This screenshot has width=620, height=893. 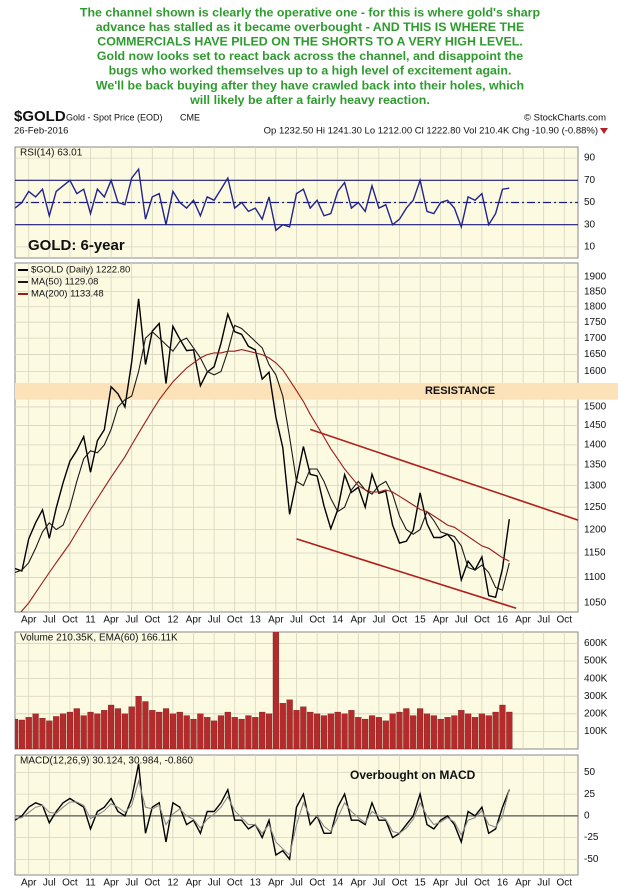 I want to click on exchange: CME, so click(x=190, y=117).